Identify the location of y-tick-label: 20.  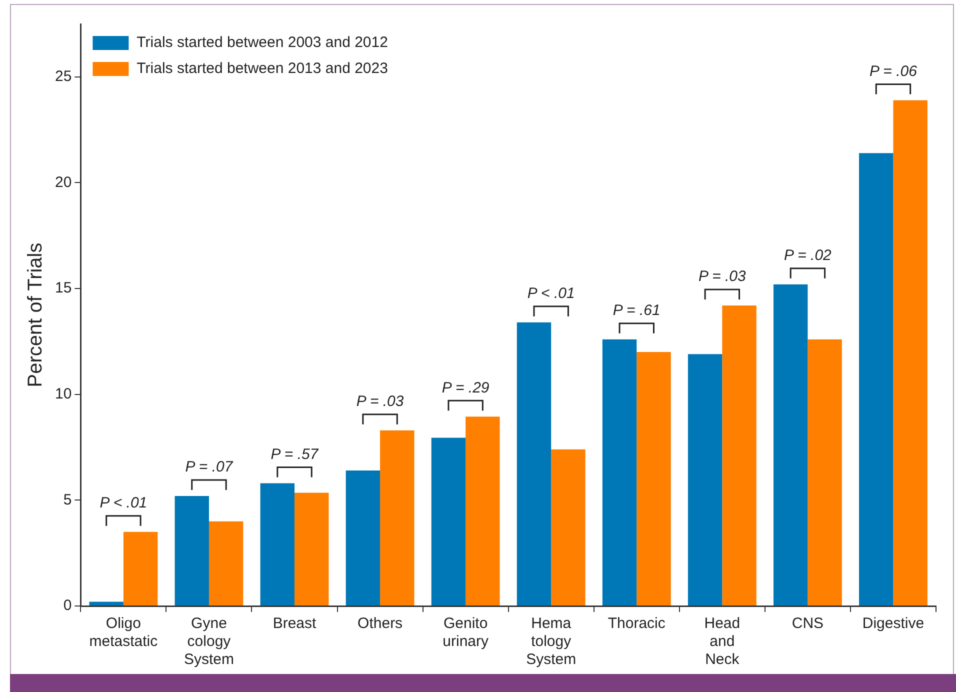
(63, 182).